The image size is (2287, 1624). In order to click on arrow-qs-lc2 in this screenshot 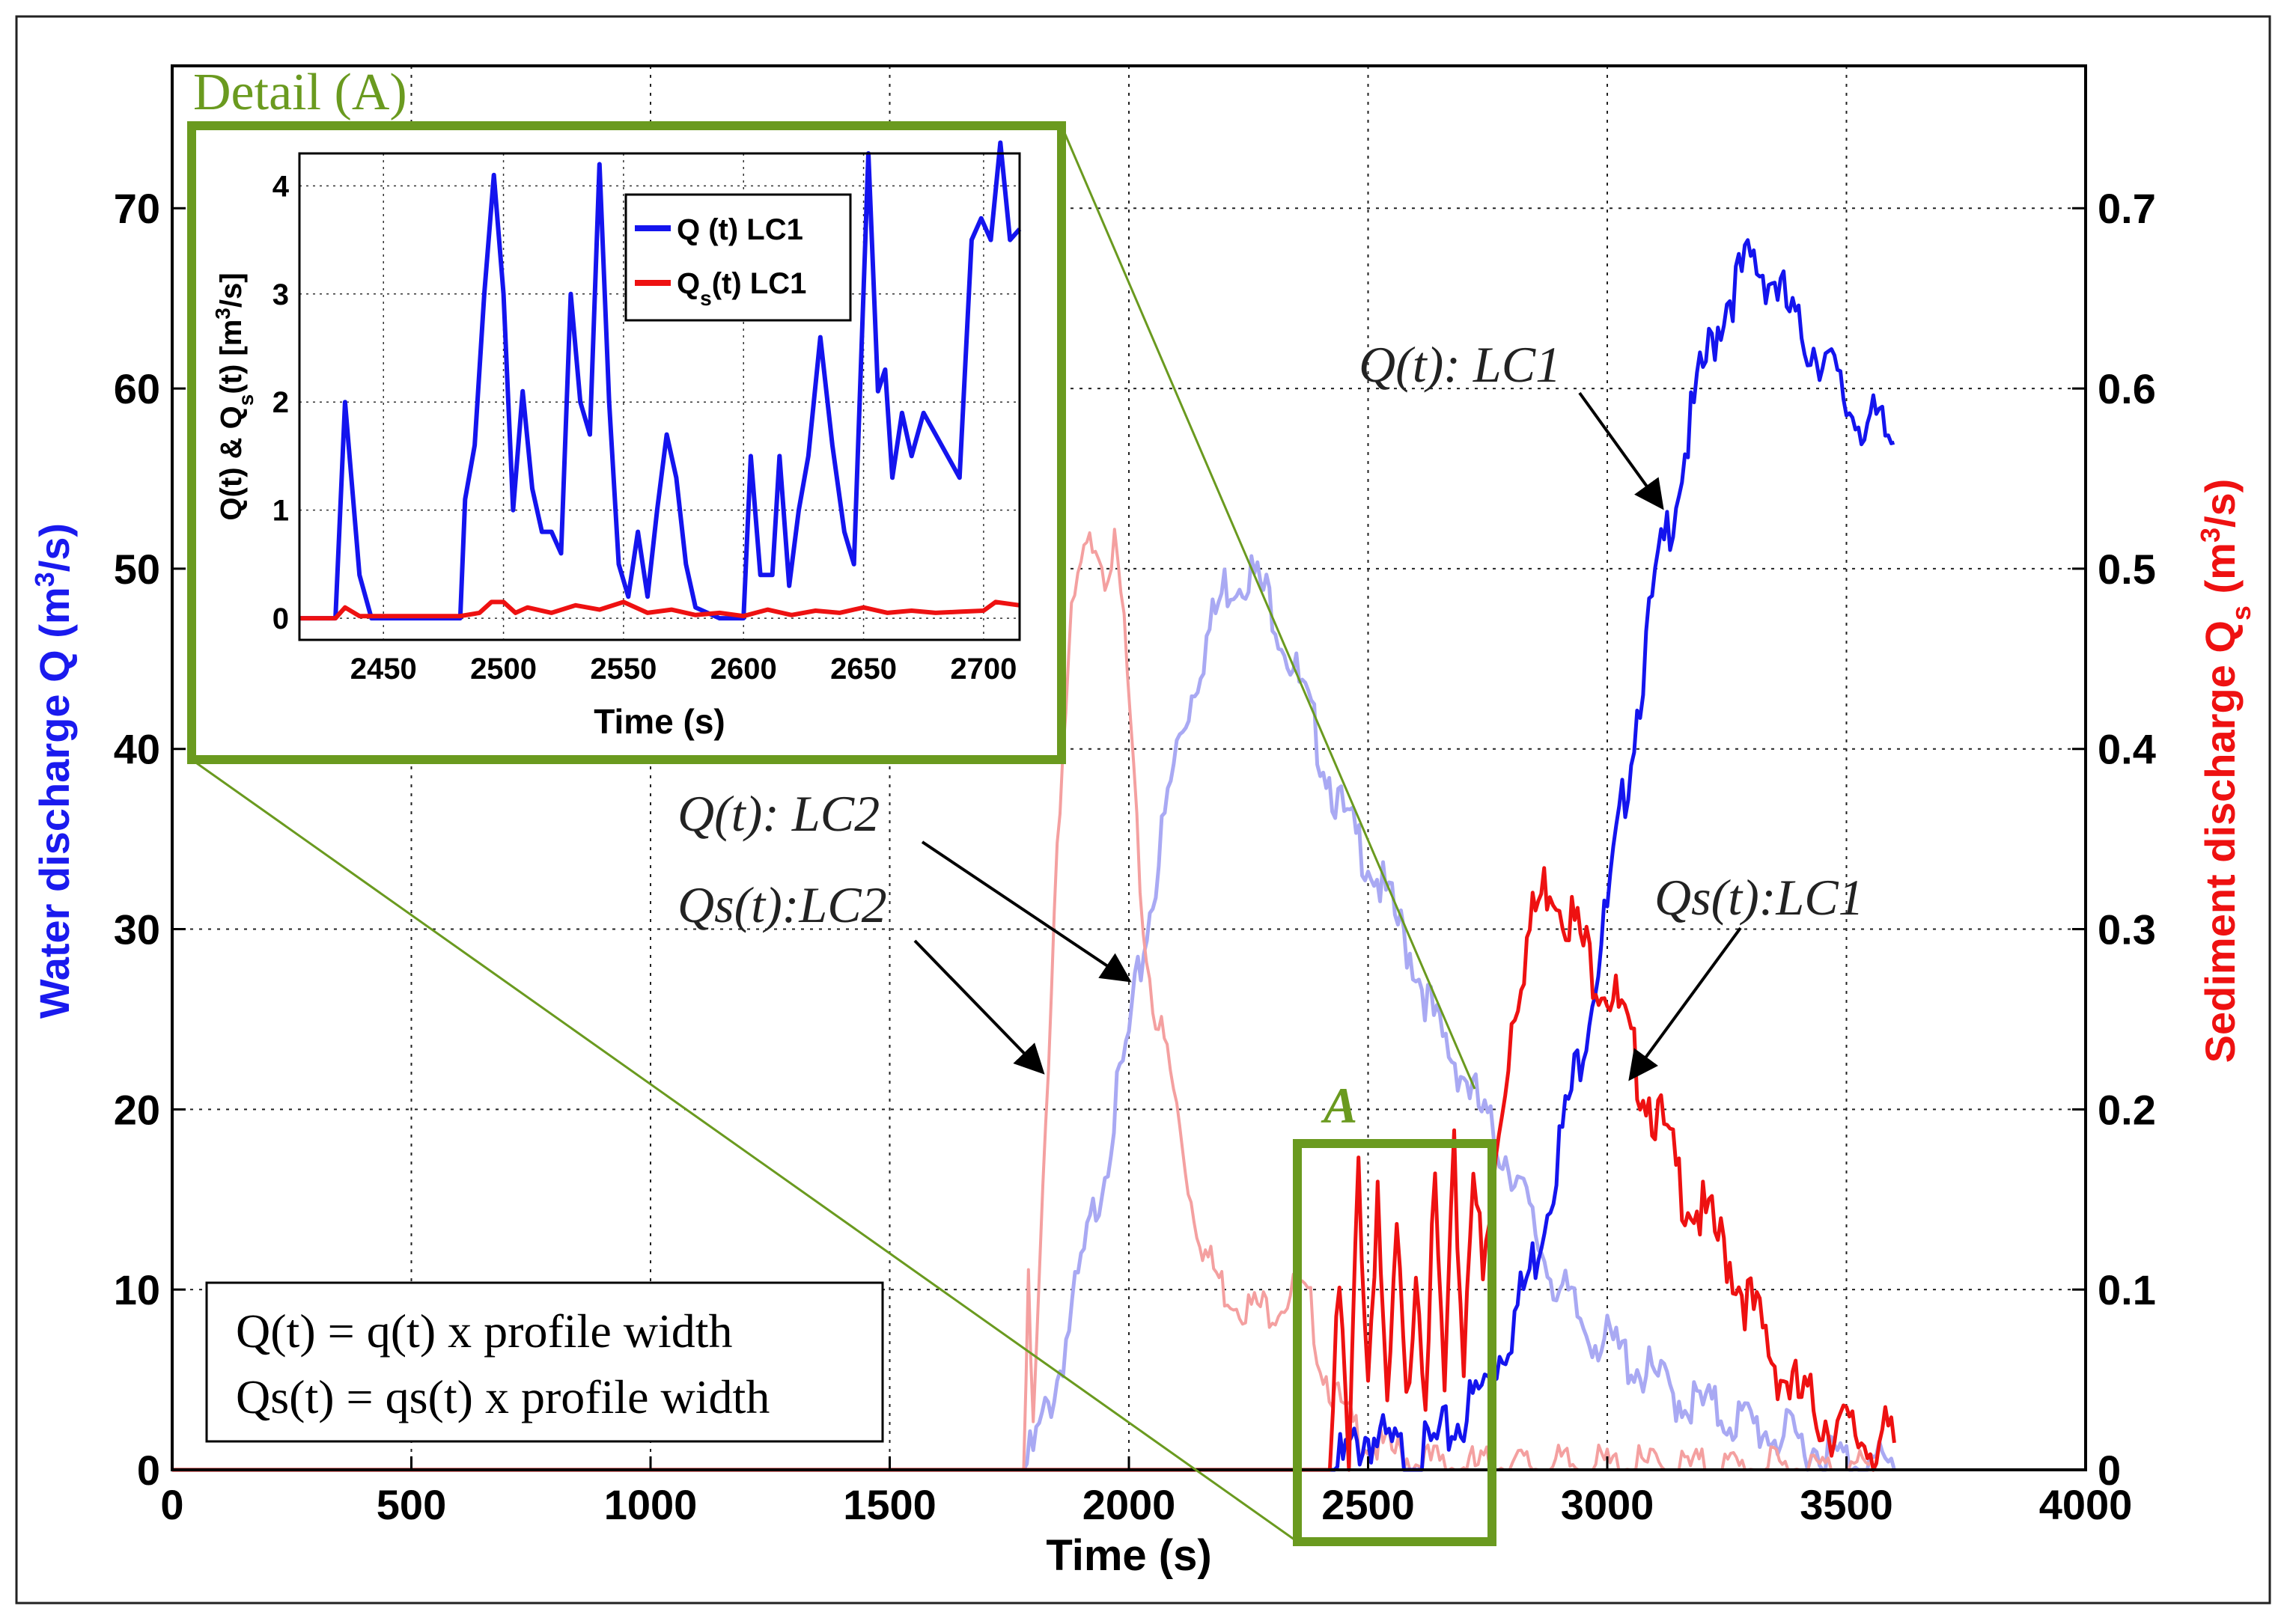, I will do `click(979, 1007)`.